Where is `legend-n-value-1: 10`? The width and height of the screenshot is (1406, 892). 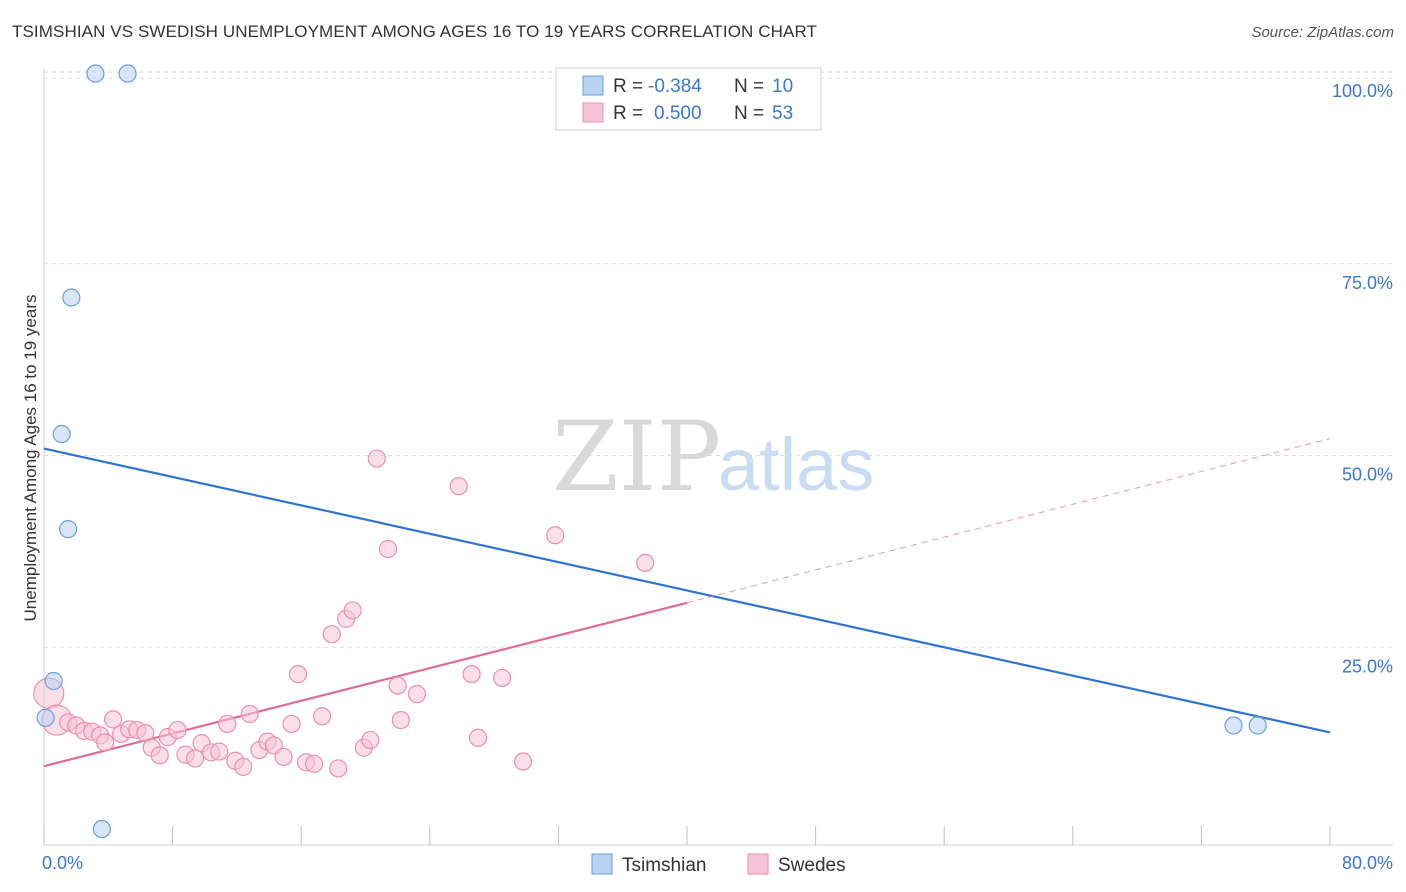
legend-n-value-1: 10 is located at coordinates (782, 86).